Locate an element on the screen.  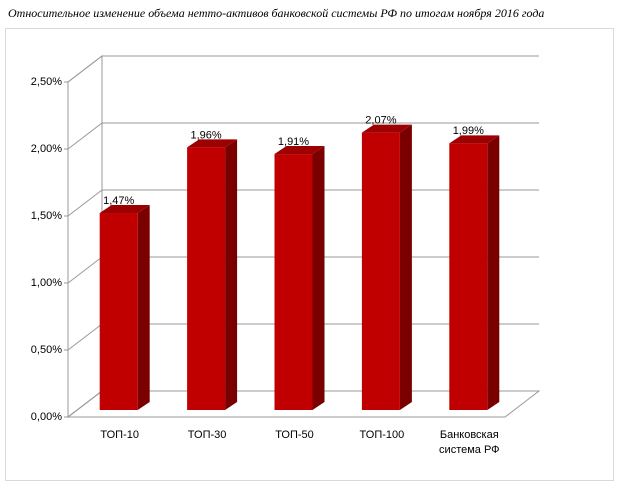
back-wall is located at coordinates (85, 236).